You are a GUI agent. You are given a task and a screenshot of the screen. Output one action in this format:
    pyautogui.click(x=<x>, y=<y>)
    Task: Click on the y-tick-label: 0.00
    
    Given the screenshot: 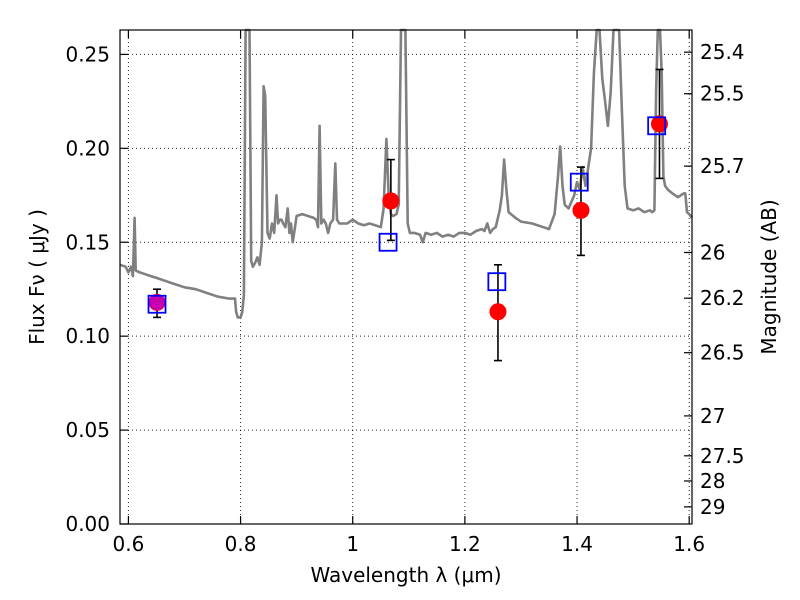 What is the action you would take?
    pyautogui.click(x=87, y=524)
    